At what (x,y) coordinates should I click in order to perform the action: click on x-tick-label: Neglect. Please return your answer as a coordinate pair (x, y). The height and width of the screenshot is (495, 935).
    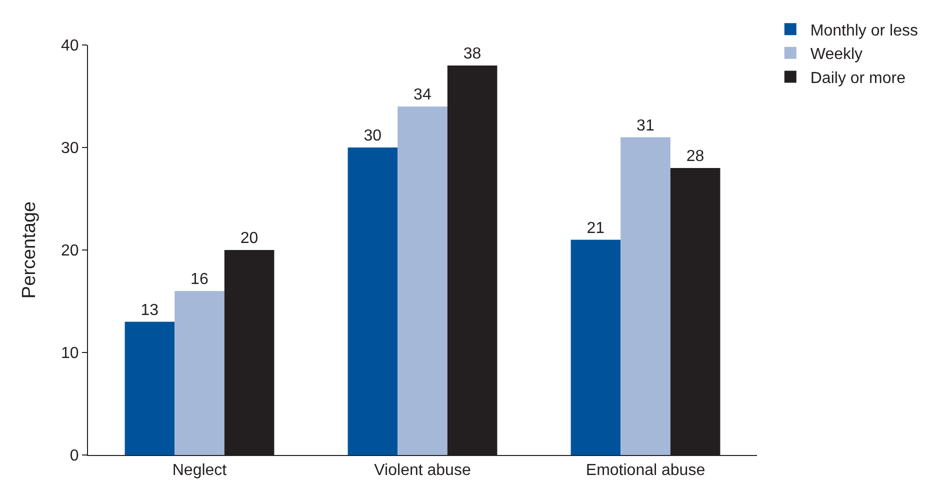
    Looking at the image, I should click on (200, 471).